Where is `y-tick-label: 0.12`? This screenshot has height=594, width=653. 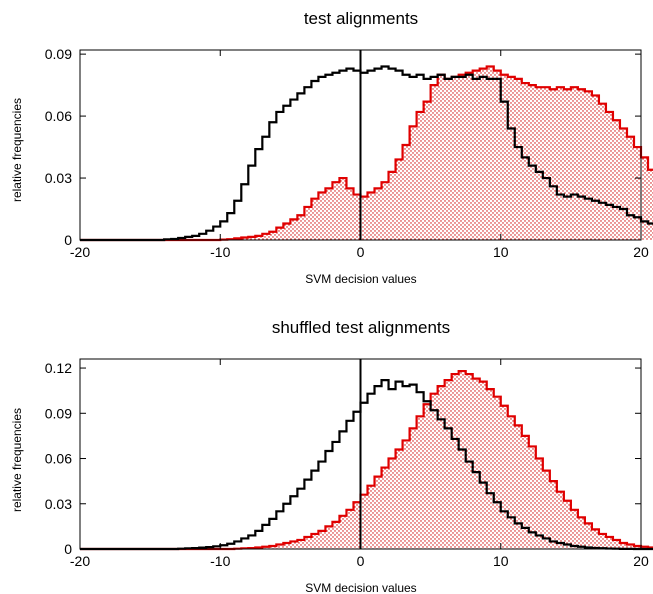
y-tick-label: 0.12 is located at coordinates (58, 368).